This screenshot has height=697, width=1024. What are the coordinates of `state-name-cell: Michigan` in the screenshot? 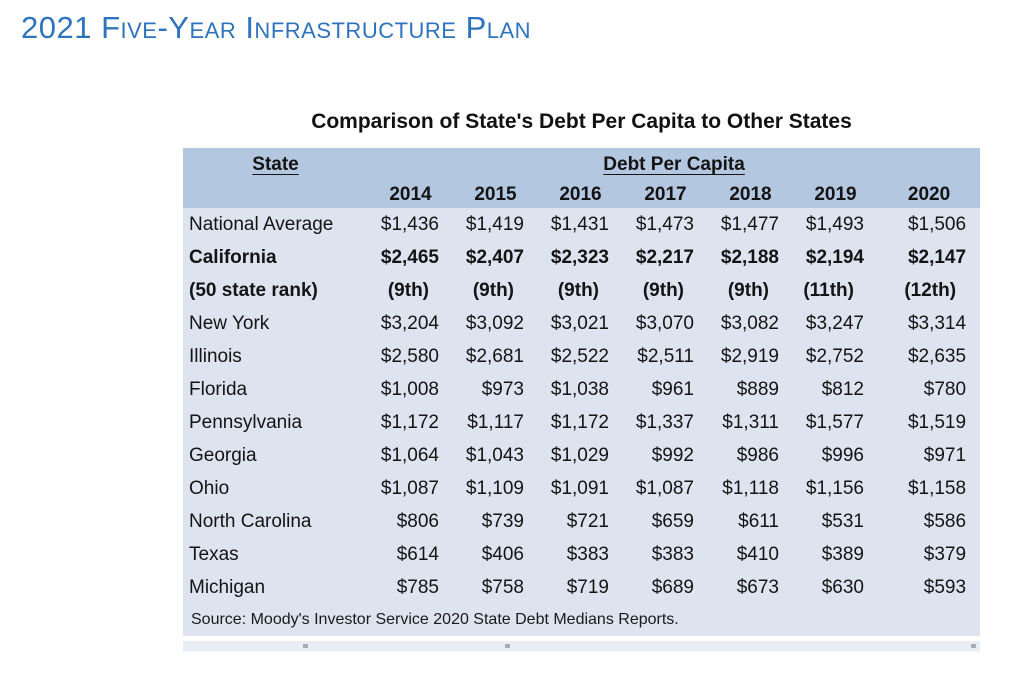 It's located at (275, 587).